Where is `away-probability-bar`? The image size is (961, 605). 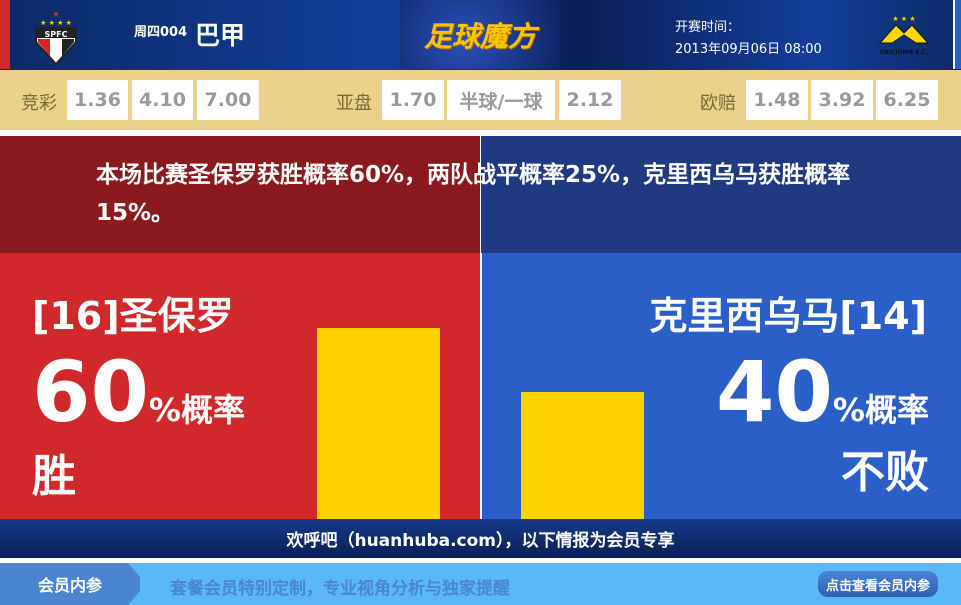
away-probability-bar is located at coordinates (582, 455).